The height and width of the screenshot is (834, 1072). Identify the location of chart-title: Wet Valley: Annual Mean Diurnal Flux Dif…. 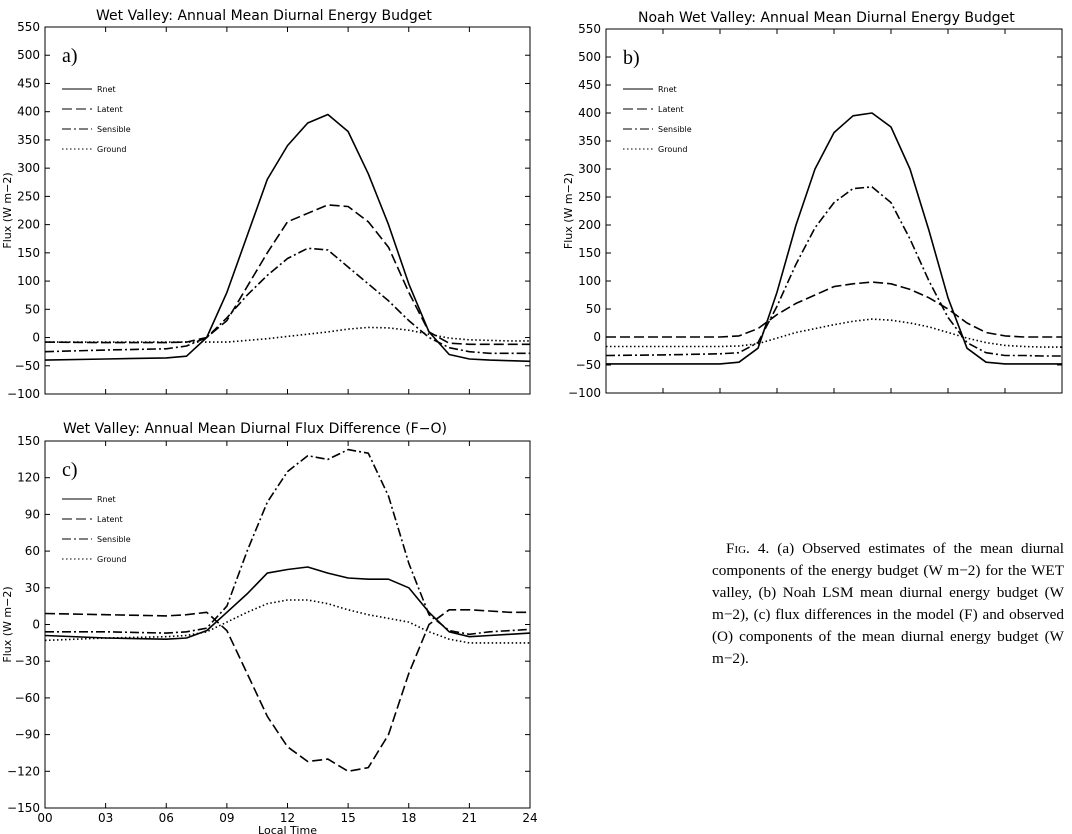
(255, 429).